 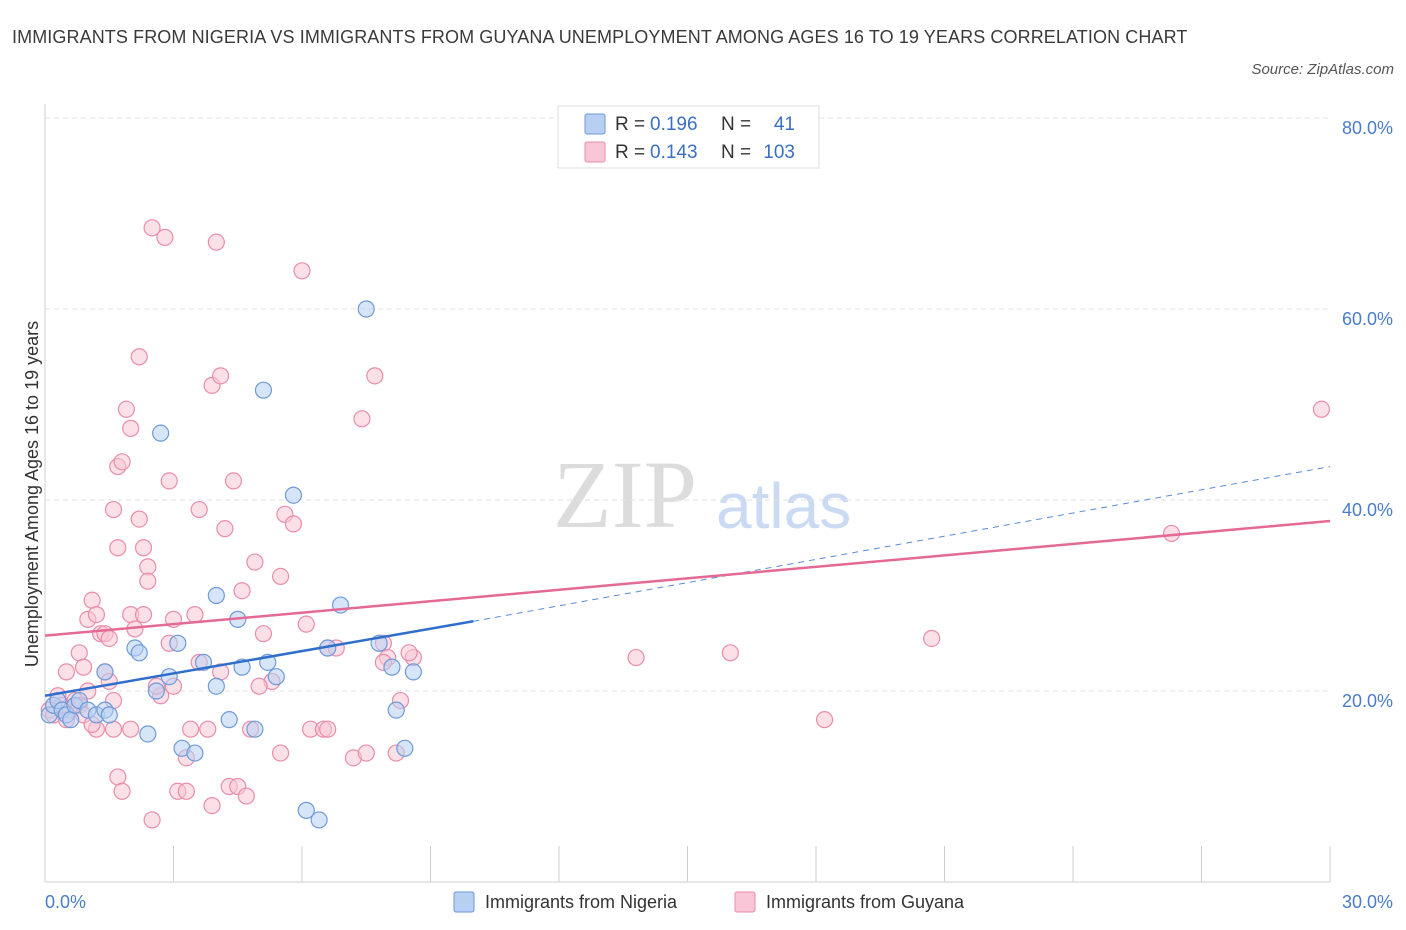 What do you see at coordinates (674, 152) in the screenshot?
I see `legend-r-value-guyana: 0.143` at bounding box center [674, 152].